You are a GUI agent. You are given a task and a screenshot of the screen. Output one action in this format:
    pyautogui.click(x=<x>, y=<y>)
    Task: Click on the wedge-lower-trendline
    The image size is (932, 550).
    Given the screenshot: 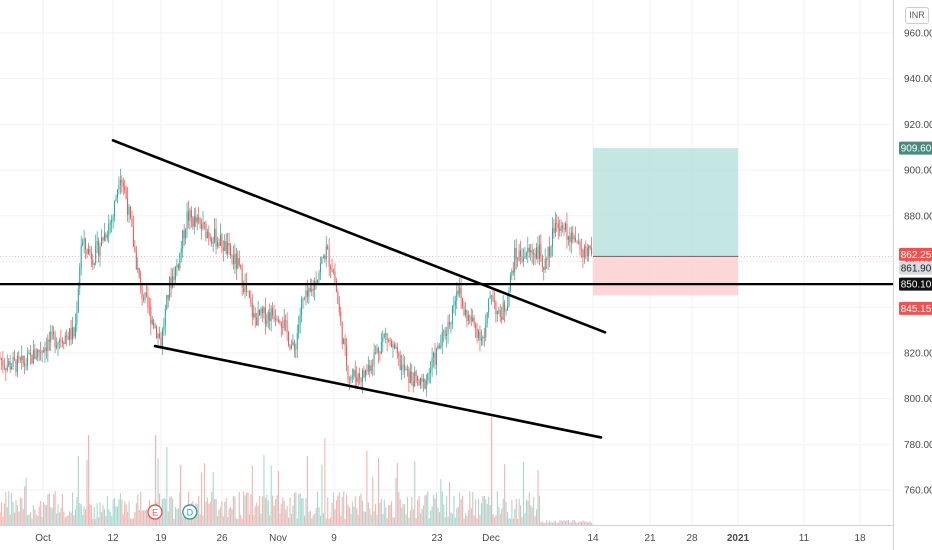 What is the action you would take?
    pyautogui.click(x=378, y=391)
    